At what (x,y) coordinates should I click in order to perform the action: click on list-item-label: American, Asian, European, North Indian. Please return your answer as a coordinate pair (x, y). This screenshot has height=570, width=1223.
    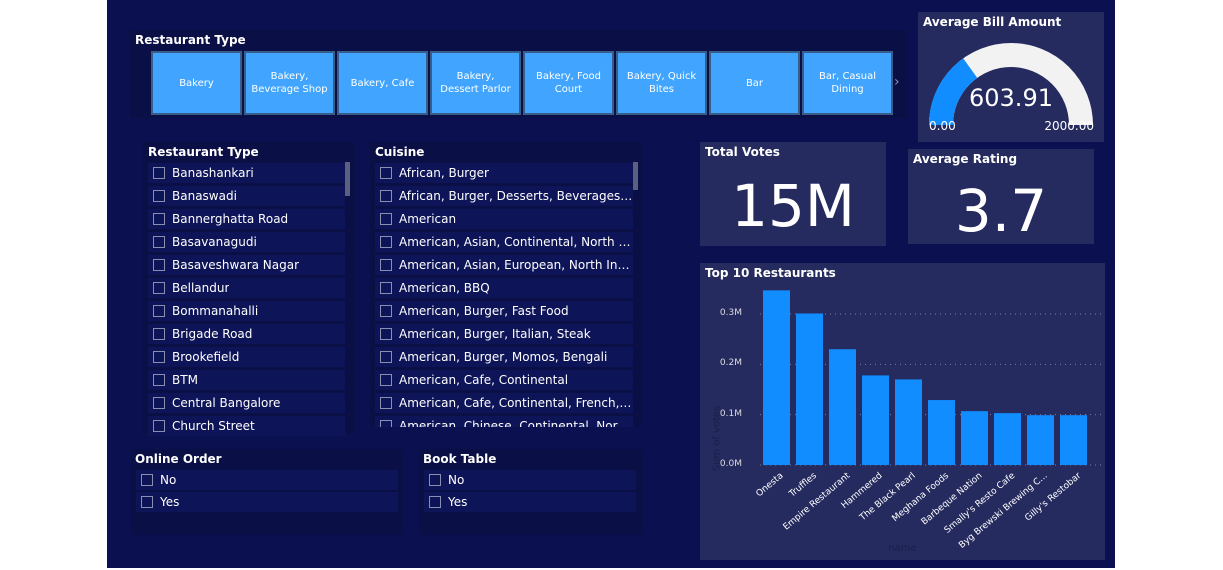
    Looking at the image, I should click on (516, 265).